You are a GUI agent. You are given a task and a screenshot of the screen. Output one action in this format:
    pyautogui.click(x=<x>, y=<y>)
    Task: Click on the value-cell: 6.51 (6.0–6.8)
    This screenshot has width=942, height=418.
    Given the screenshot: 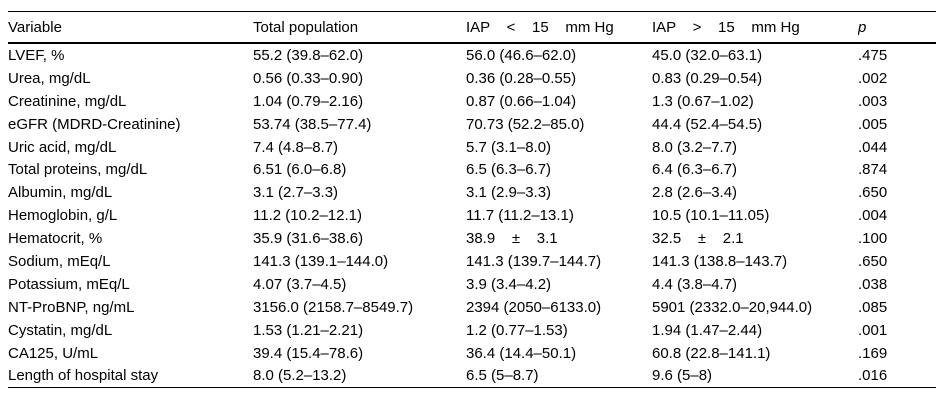 What is the action you would take?
    pyautogui.click(x=300, y=170)
    